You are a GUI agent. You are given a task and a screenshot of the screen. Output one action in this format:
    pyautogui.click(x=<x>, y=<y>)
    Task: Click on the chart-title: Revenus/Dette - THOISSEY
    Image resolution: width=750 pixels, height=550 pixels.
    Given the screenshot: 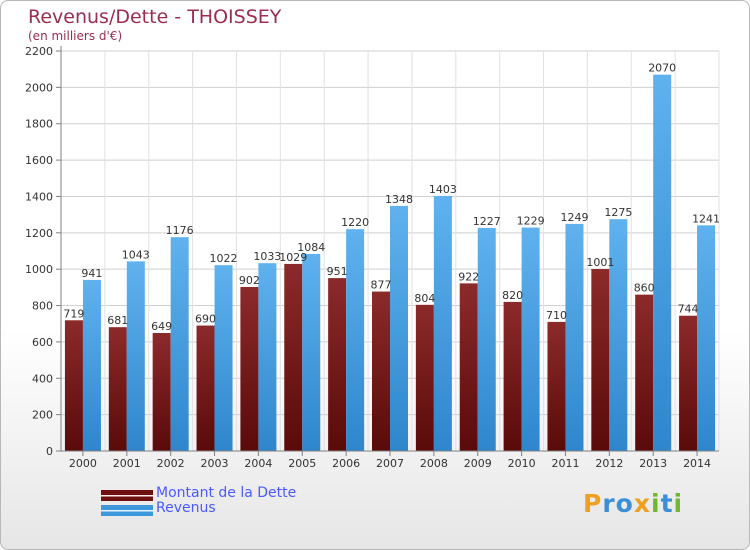 What is the action you would take?
    pyautogui.click(x=155, y=17)
    